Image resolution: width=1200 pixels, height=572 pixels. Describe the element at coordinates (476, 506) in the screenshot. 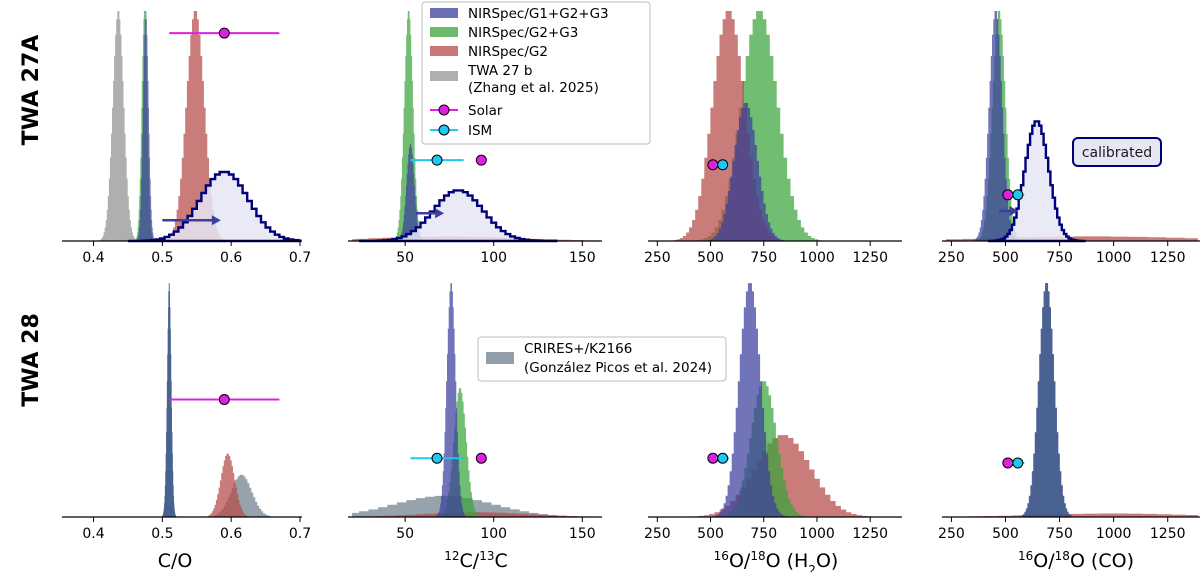

I see `hist-crires-p5` at that location.